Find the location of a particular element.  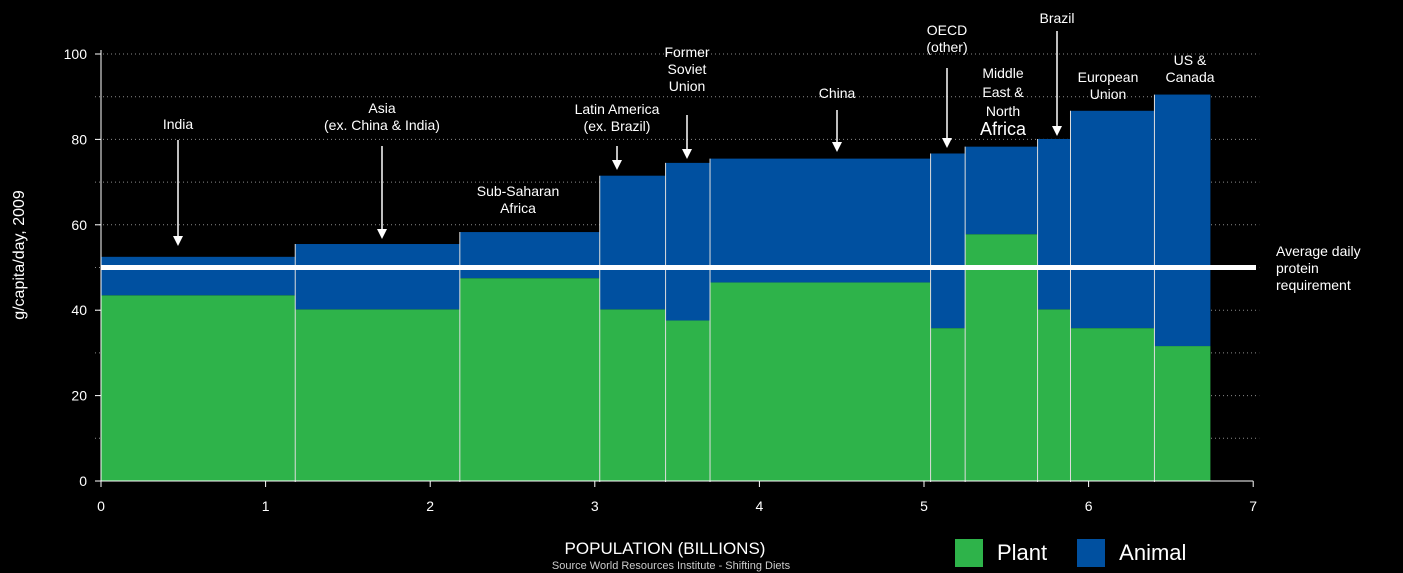

legend-label-plant: Plant is located at coordinates (1022, 552).